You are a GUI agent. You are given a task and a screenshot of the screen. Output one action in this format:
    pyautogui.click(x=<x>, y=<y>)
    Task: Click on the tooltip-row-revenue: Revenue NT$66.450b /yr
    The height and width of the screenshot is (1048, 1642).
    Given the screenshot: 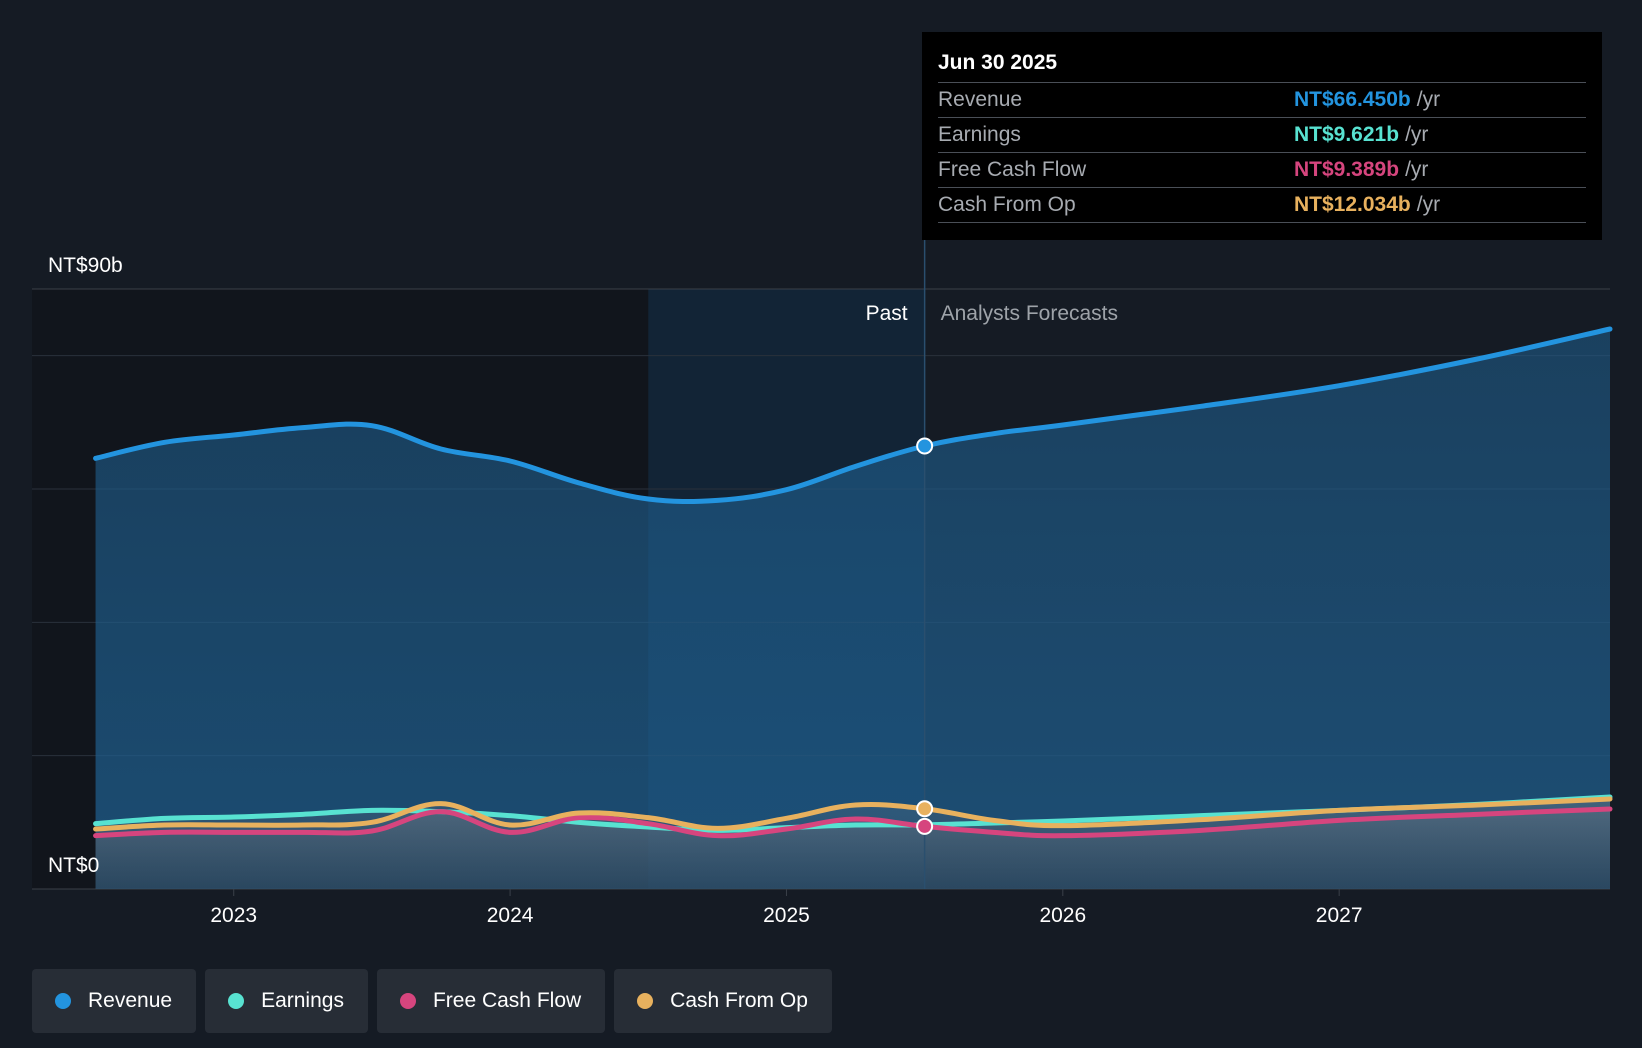 What is the action you would take?
    pyautogui.click(x=1262, y=99)
    